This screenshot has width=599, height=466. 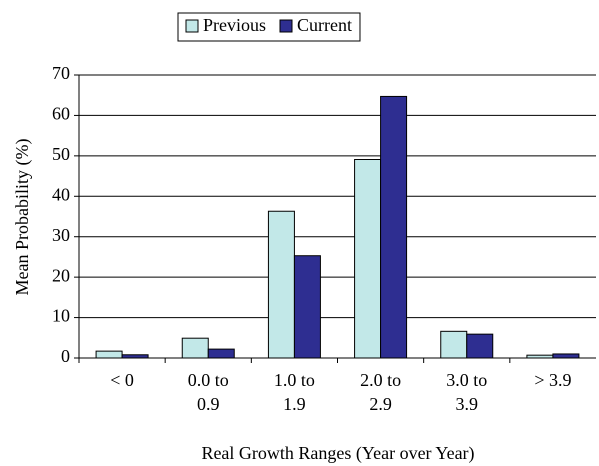 What do you see at coordinates (61, 316) in the screenshot?
I see `y-tick-label: 10` at bounding box center [61, 316].